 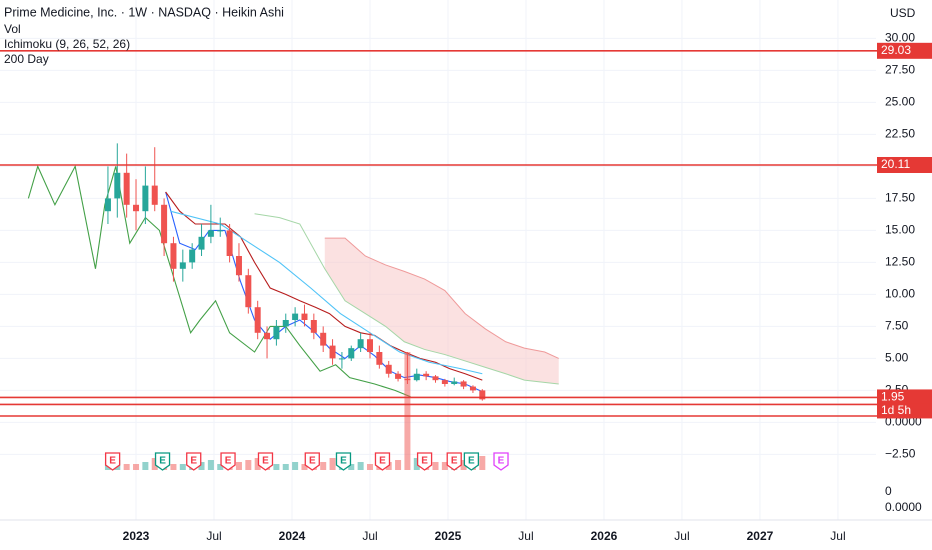 I want to click on price-label: 1.95, so click(x=893, y=397).